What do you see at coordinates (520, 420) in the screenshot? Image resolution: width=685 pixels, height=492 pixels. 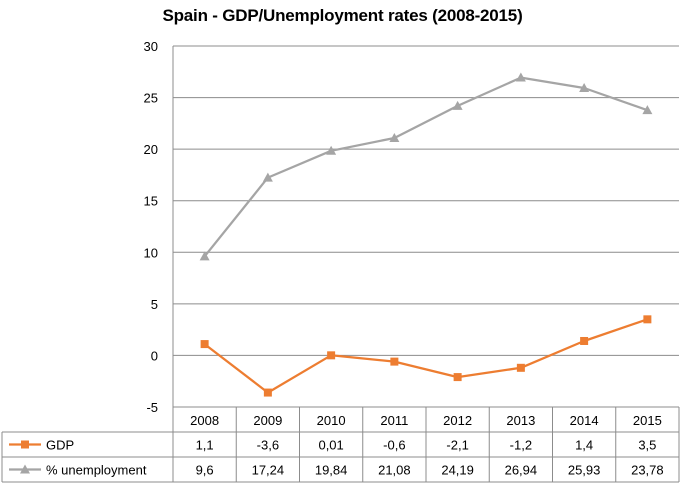 I see `x-tick-label: 2013` at bounding box center [520, 420].